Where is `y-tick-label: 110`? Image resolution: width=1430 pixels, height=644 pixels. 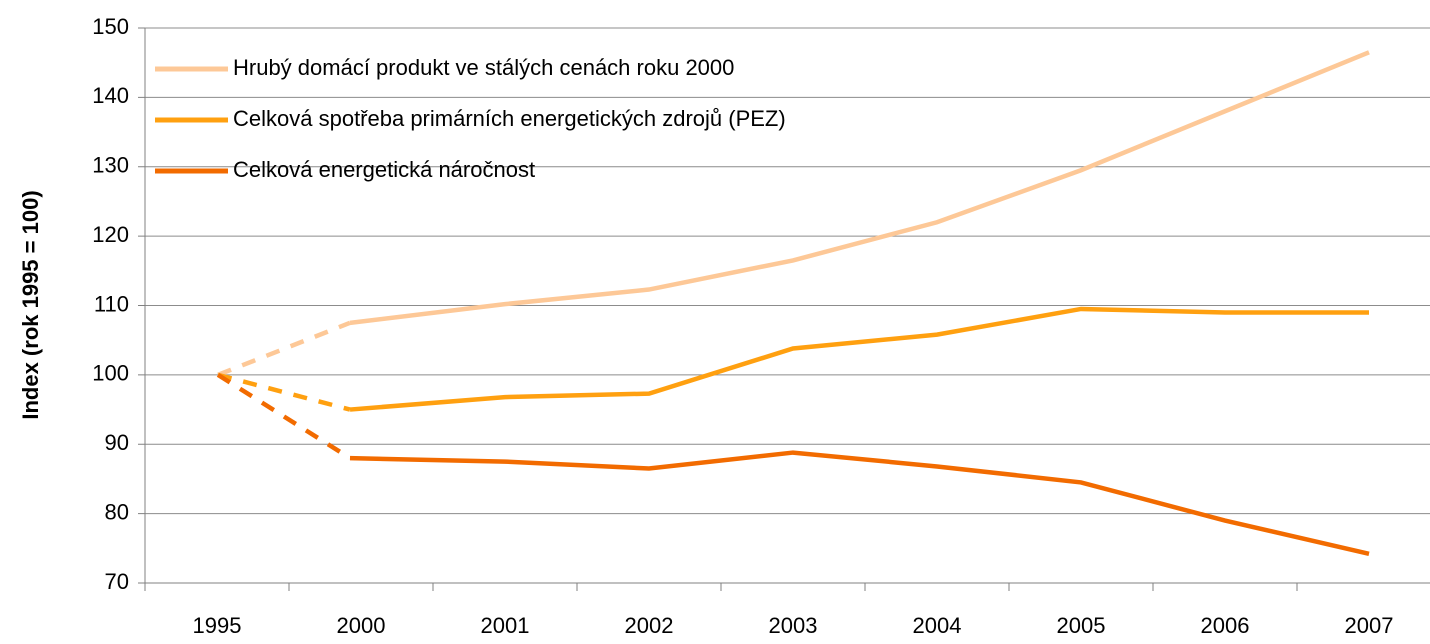
y-tick-label: 110 is located at coordinates (111, 303).